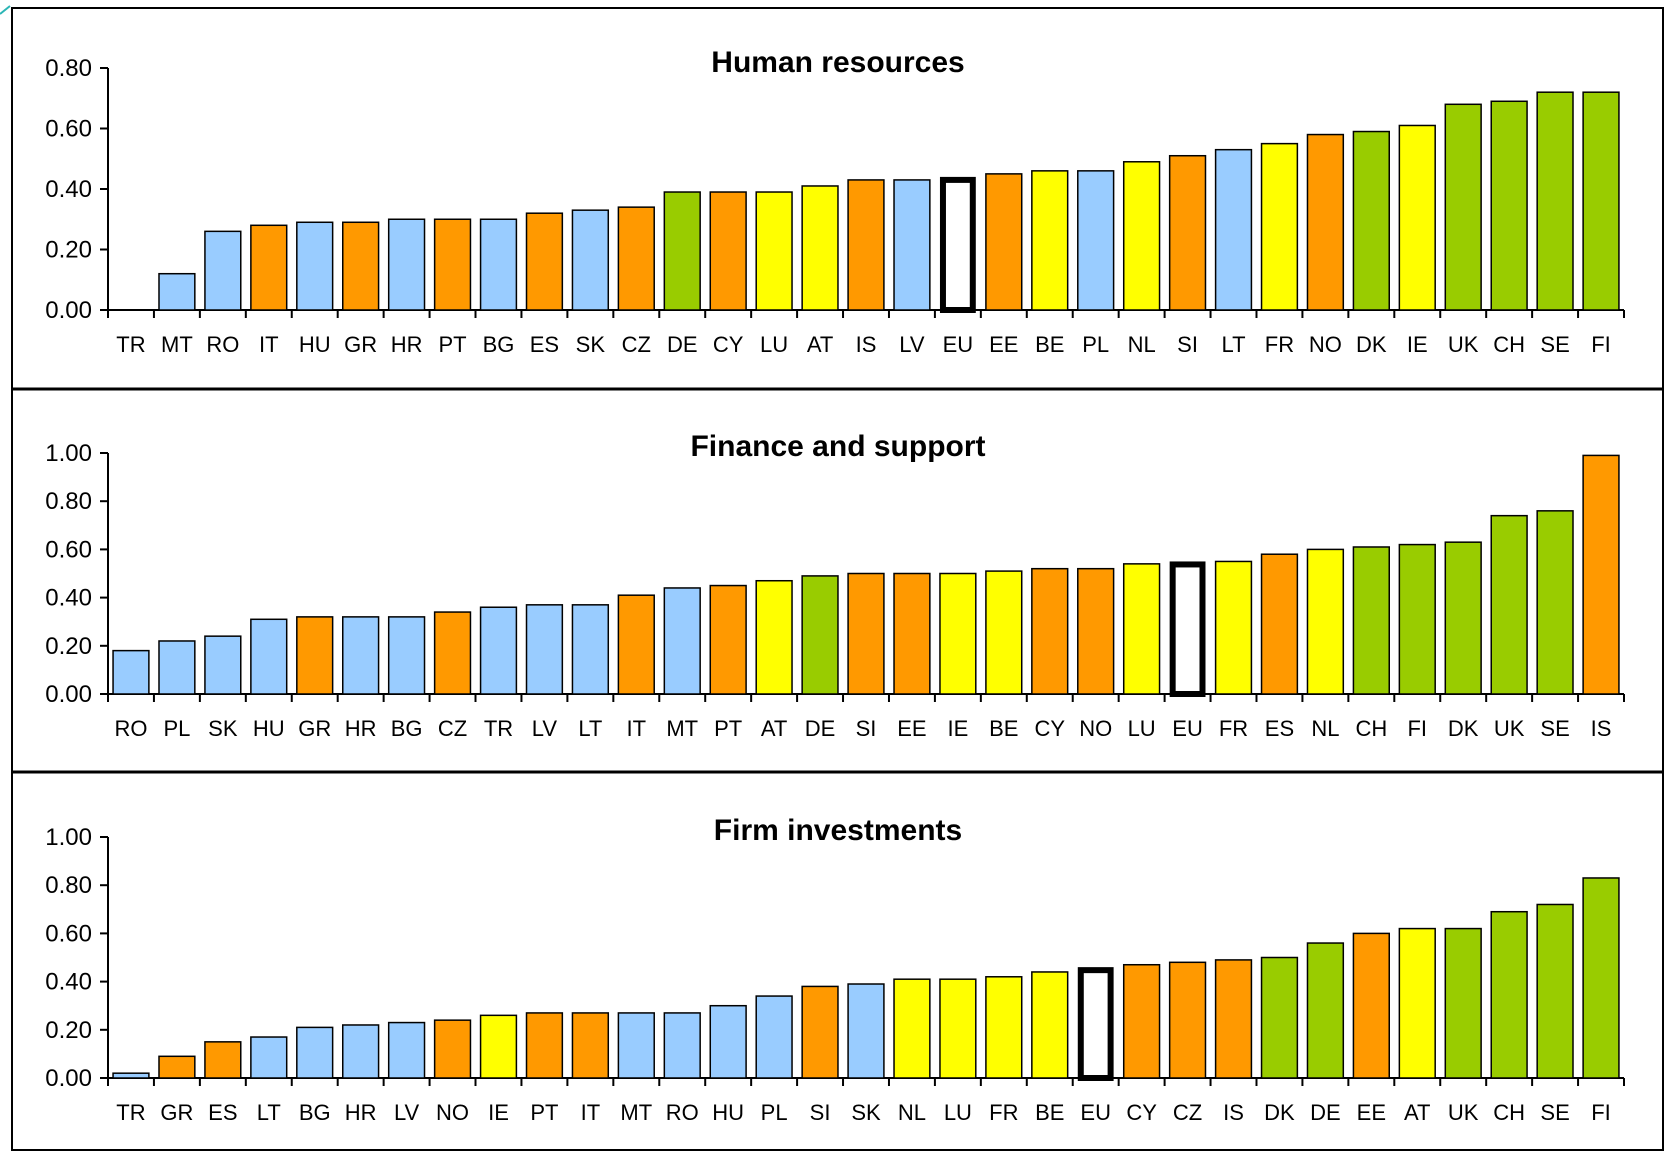  I want to click on bar-ro, so click(223, 270).